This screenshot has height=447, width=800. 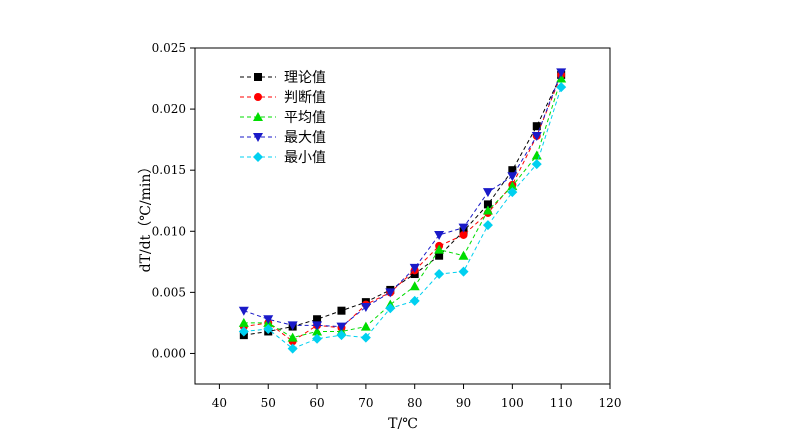 What do you see at coordinates (561, 403) in the screenshot?
I see `x-tick-label-110: 110` at bounding box center [561, 403].